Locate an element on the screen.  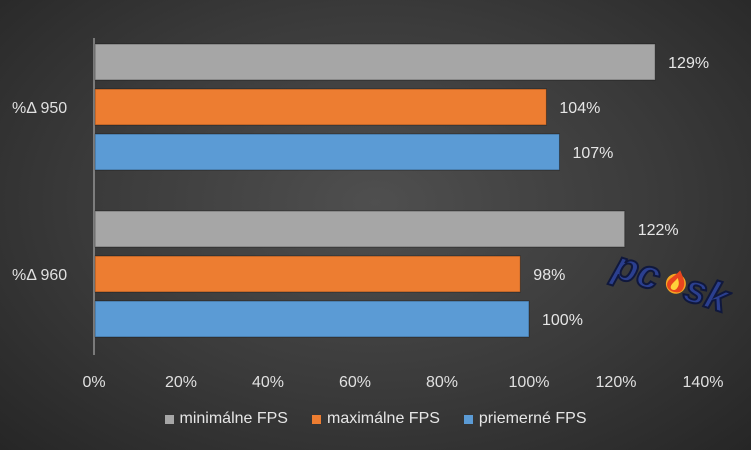
legend-item-max: maximálne FPS is located at coordinates (375, 419).